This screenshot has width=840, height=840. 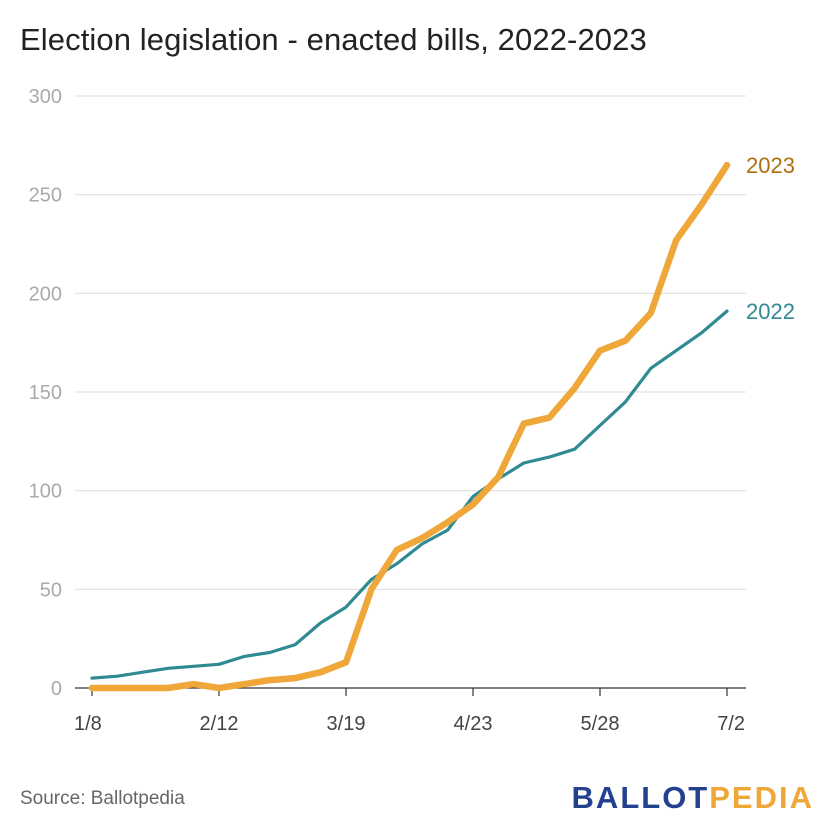 I want to click on y-tick-label-250: 250, so click(x=45, y=196).